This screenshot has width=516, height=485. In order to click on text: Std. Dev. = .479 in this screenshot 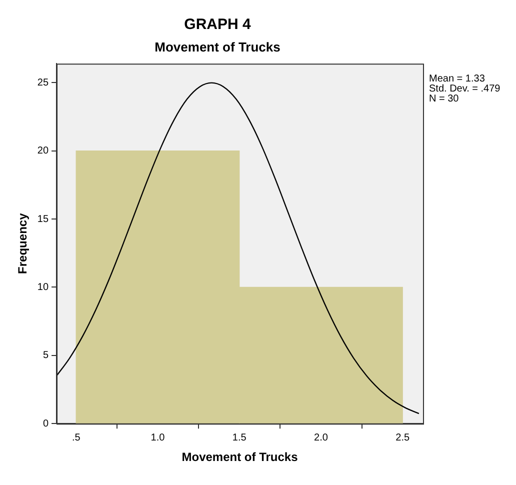, I will do `click(465, 88)`.